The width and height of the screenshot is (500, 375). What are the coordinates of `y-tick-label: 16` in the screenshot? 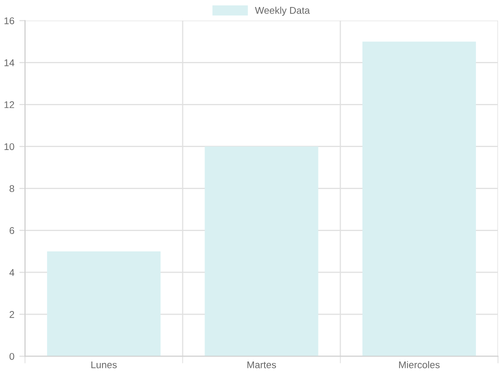 It's located at (9, 20).